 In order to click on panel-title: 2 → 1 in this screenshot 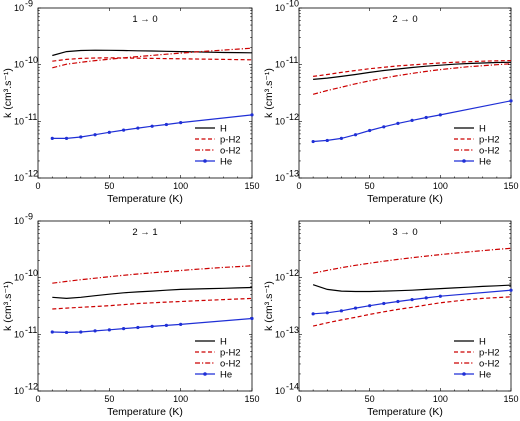, I will do `click(144, 232)`.